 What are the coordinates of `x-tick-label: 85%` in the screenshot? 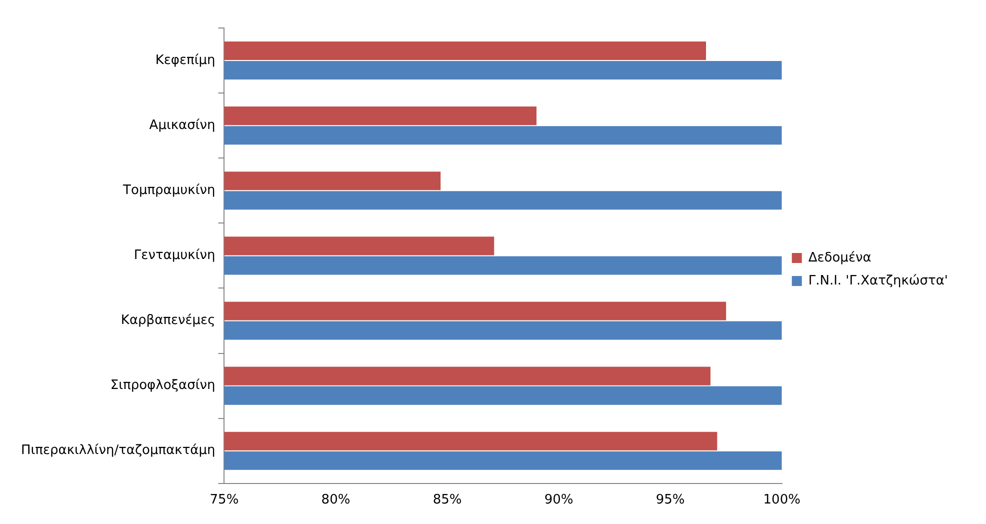 It's located at (447, 500).